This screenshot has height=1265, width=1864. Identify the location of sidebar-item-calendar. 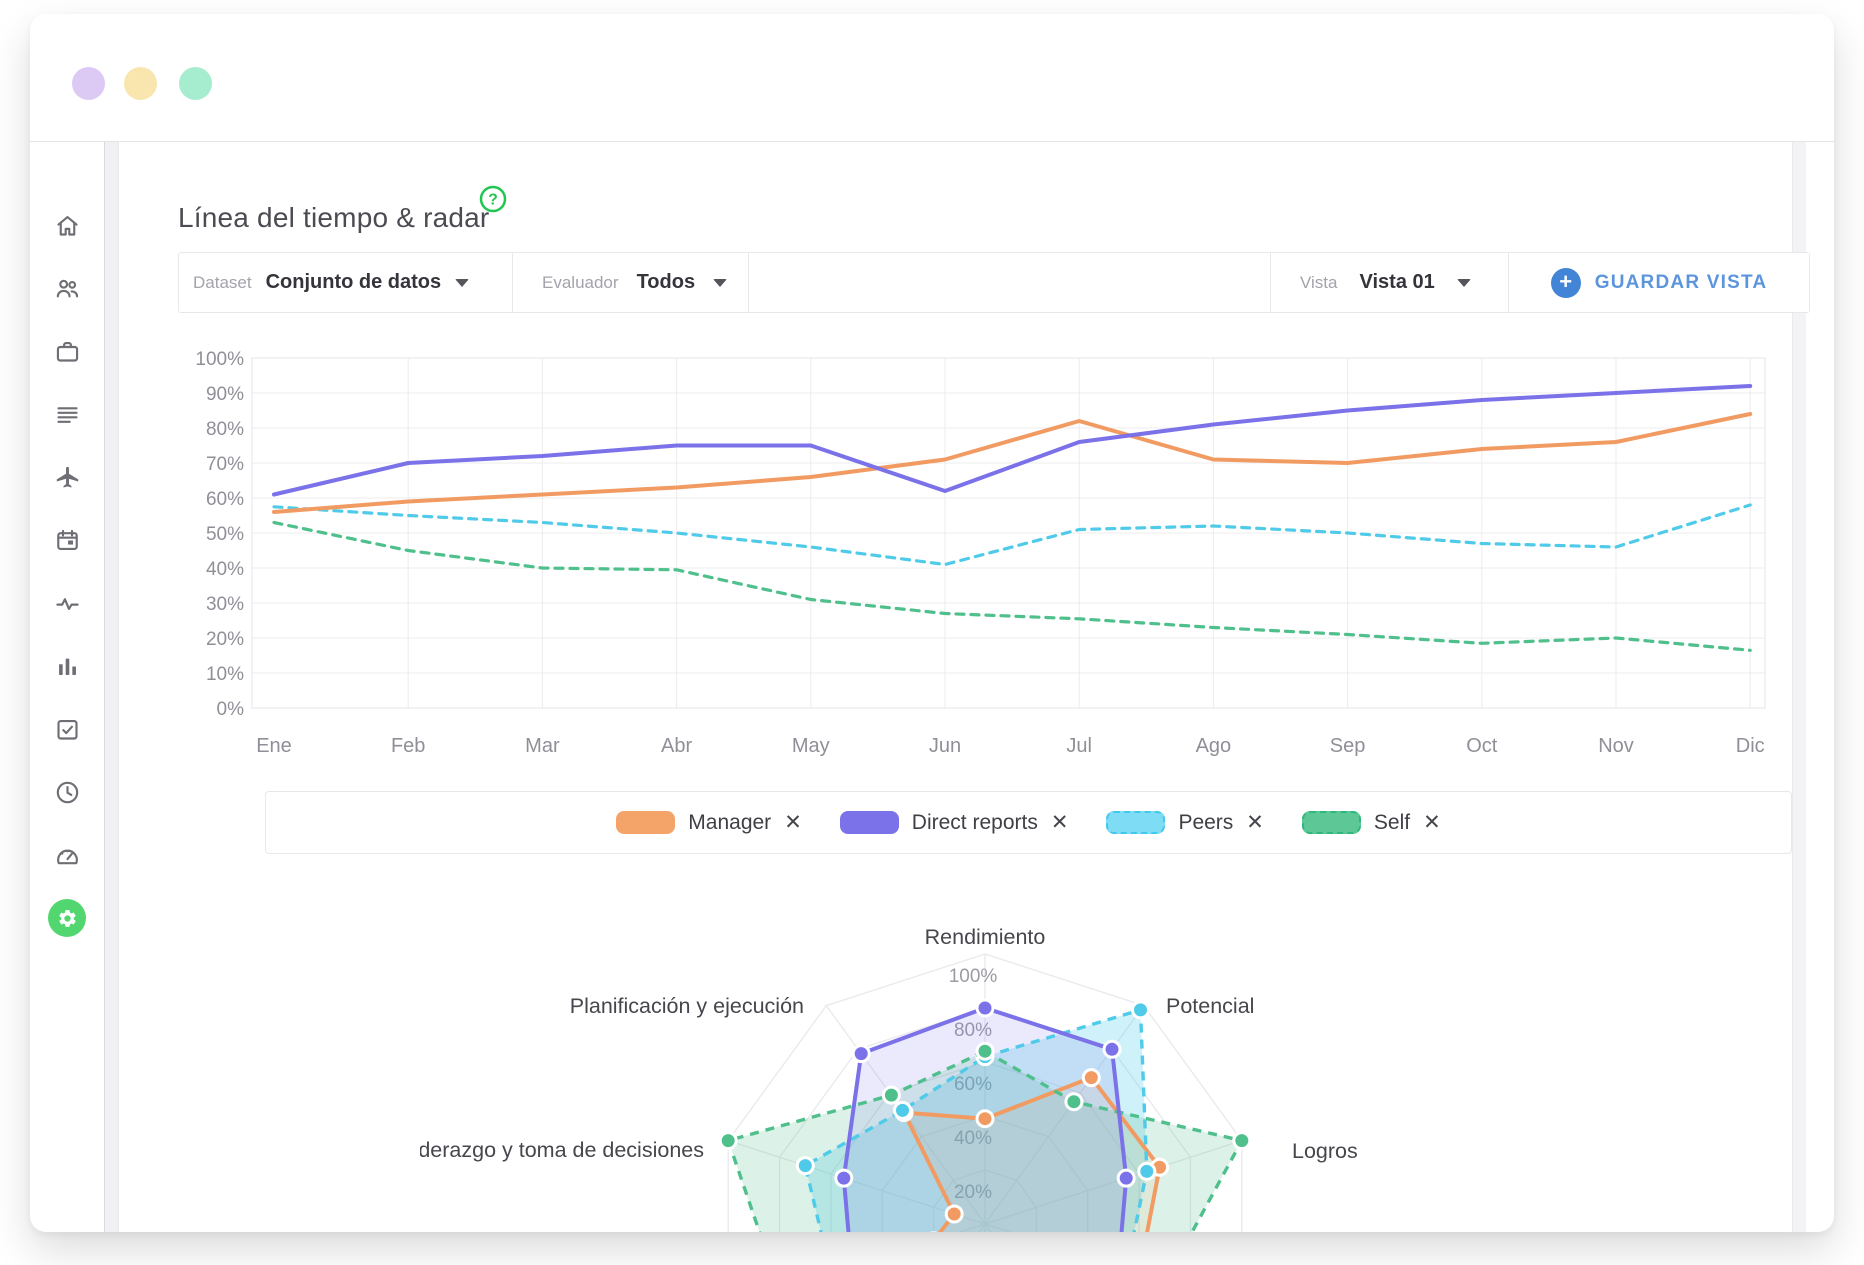
(67, 540).